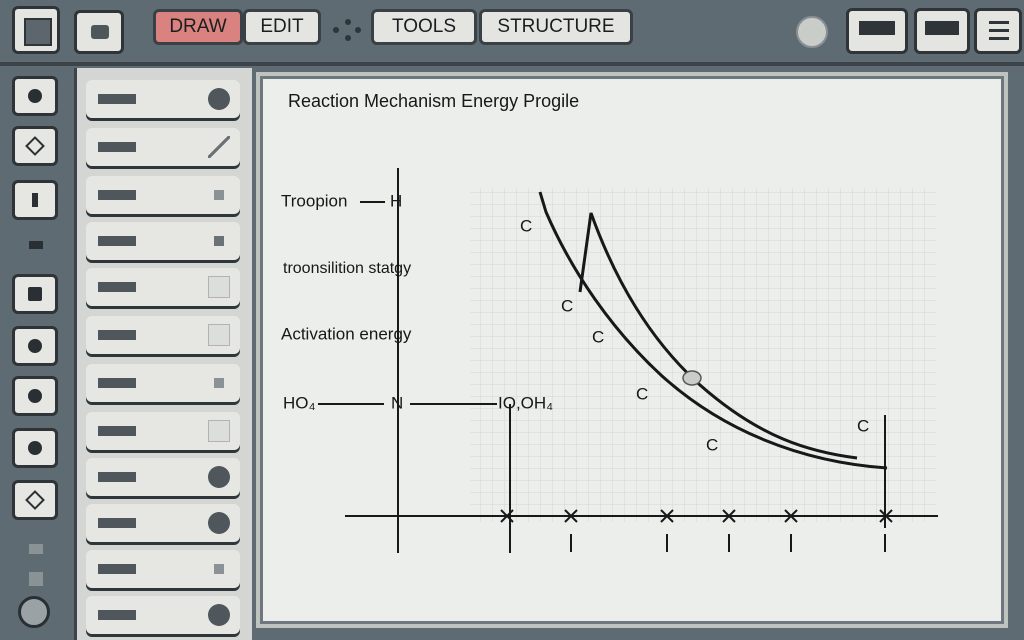  I want to click on settings-icon, so click(812, 32).